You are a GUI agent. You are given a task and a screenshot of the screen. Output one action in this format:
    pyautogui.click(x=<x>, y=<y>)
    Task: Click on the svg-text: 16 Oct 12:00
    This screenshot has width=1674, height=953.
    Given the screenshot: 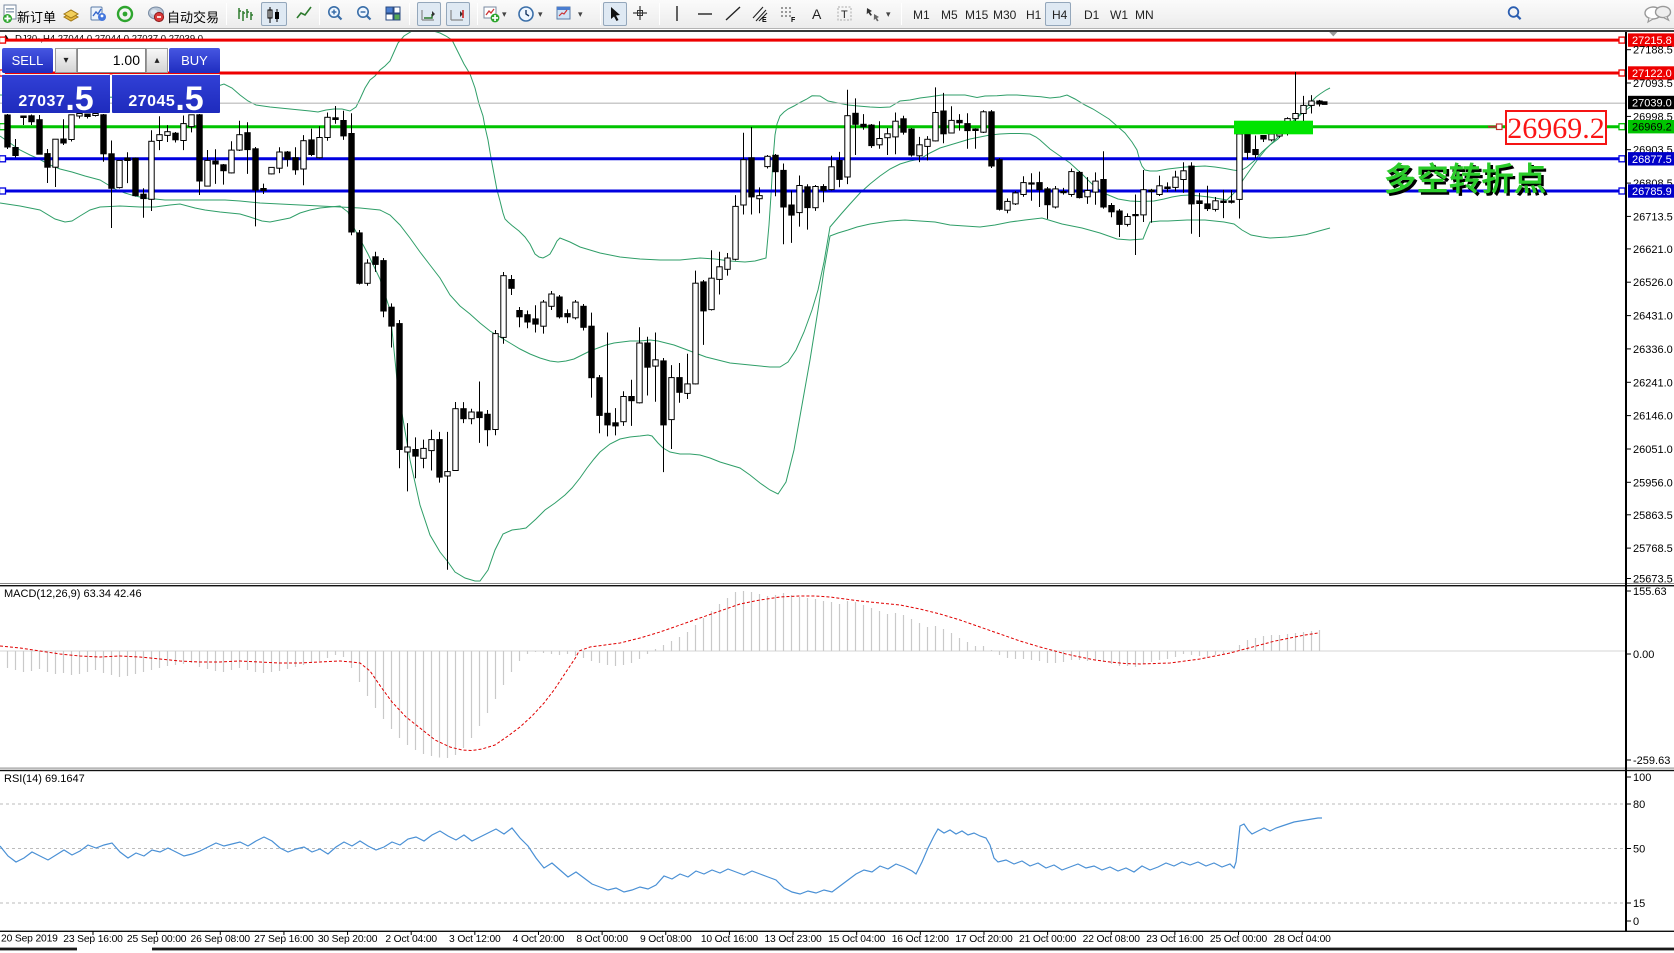 What is the action you would take?
    pyautogui.click(x=921, y=939)
    